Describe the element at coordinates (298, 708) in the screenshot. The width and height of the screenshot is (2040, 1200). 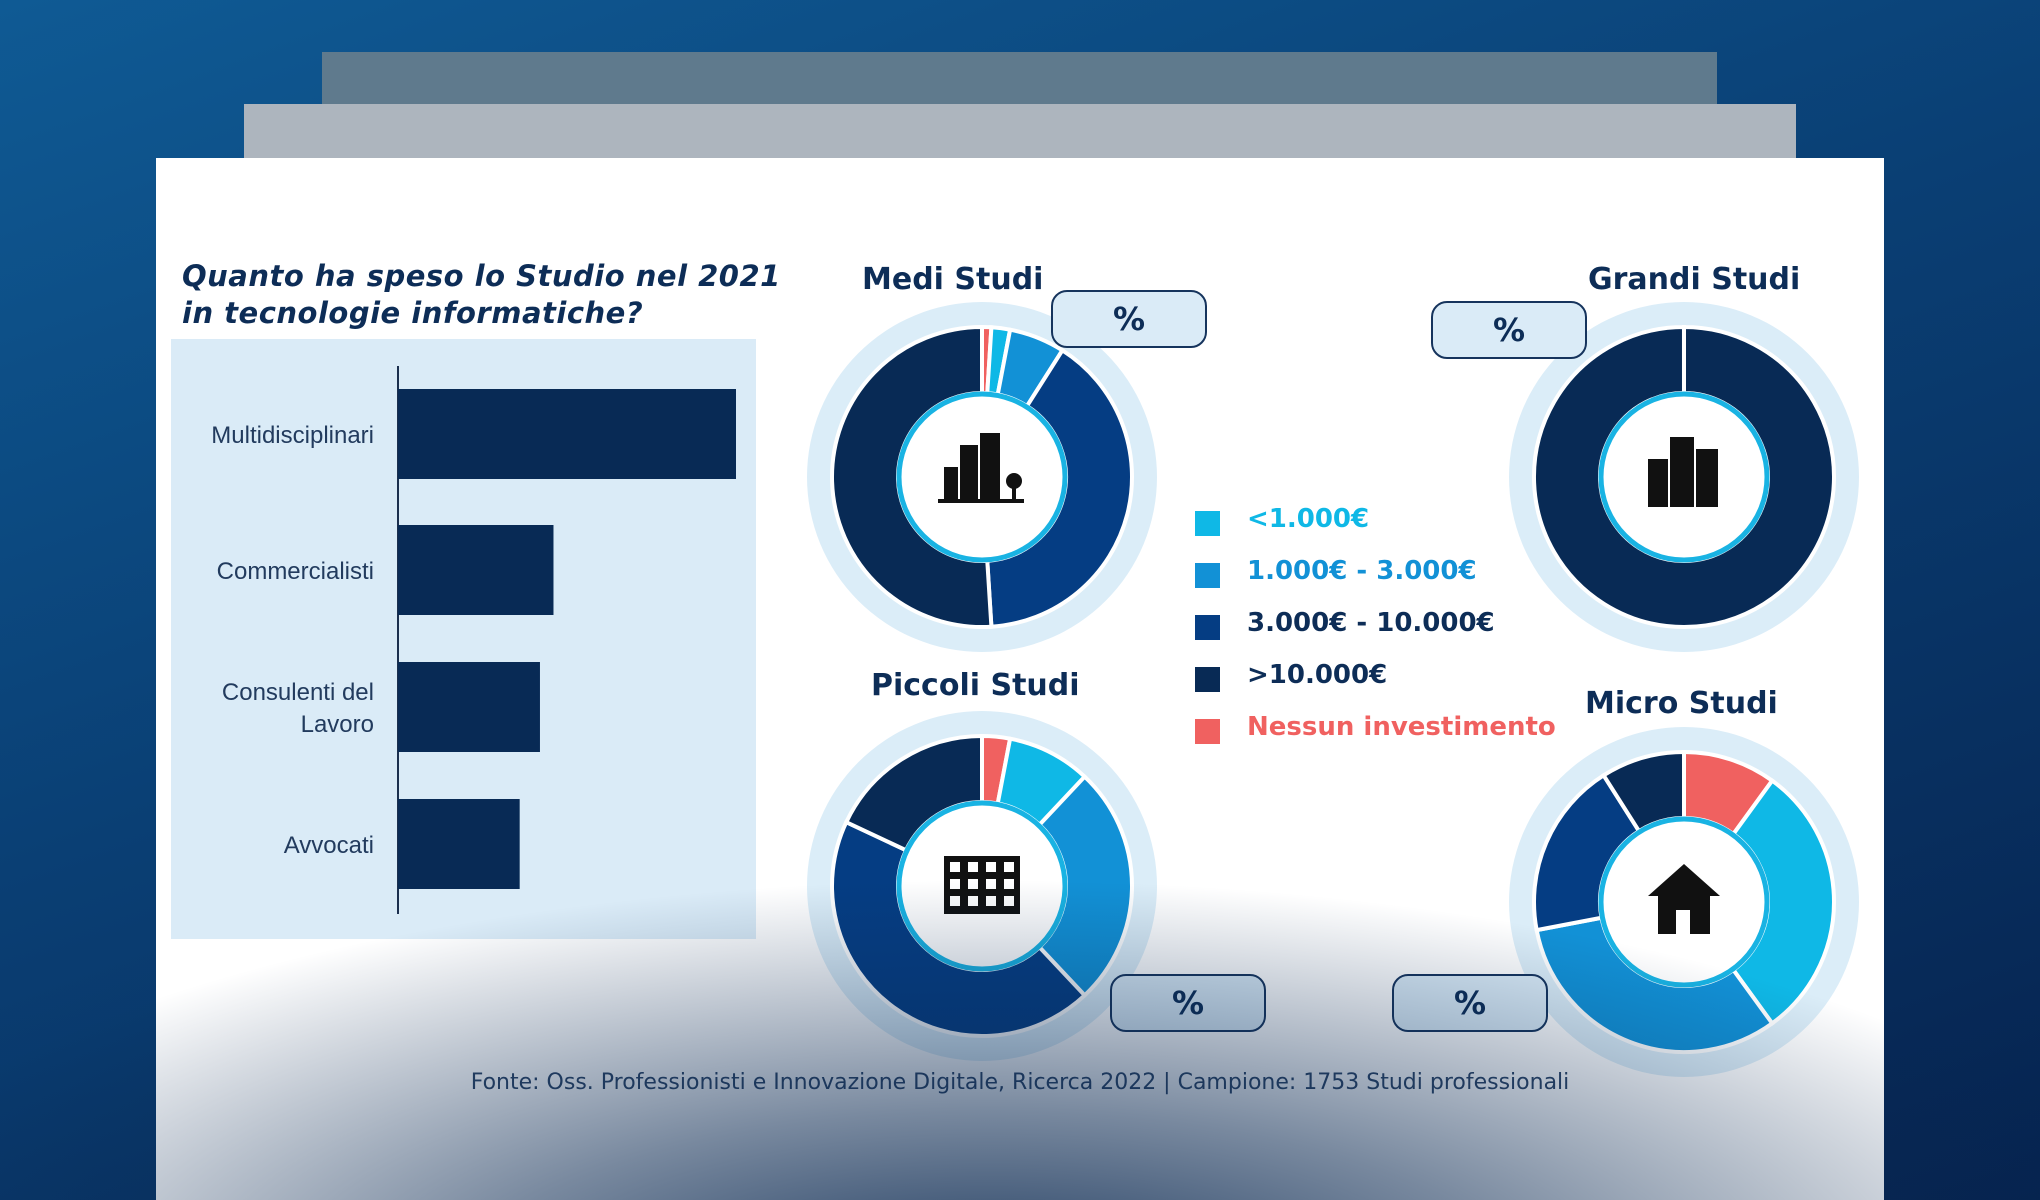
I see `category-label: Consulenti del Lavoro` at that location.